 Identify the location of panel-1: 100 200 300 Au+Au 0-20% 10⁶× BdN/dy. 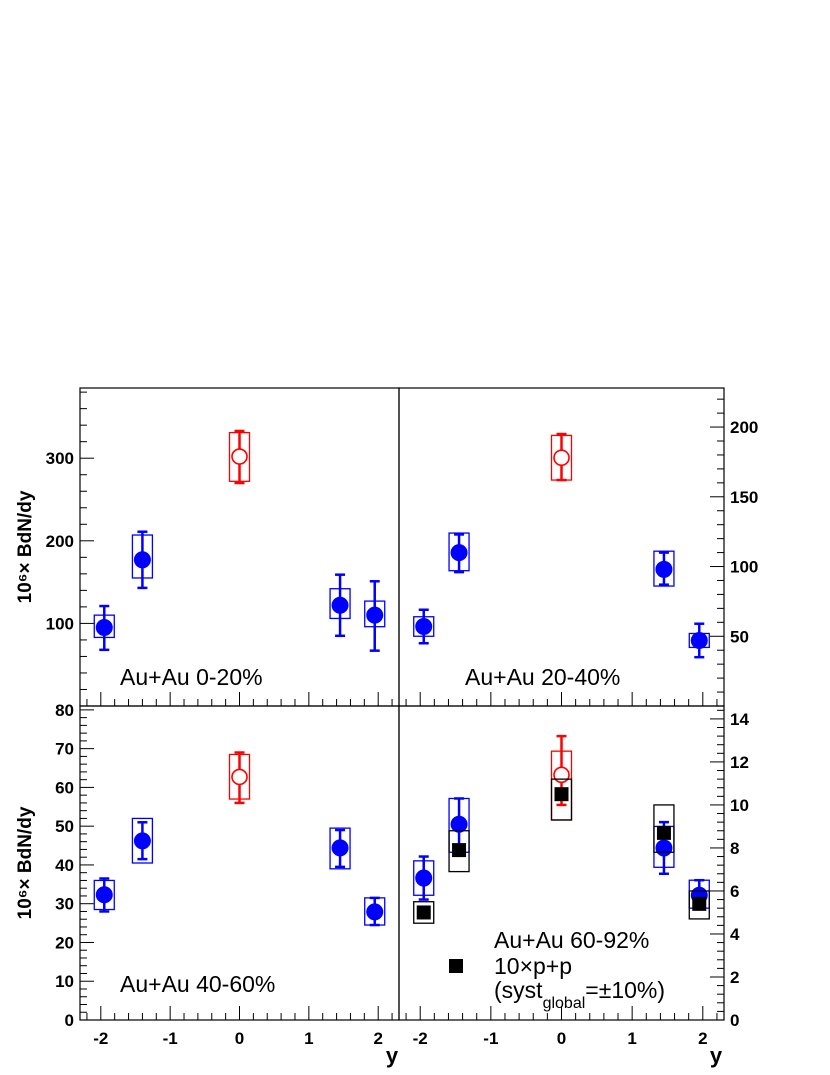
(207, 547).